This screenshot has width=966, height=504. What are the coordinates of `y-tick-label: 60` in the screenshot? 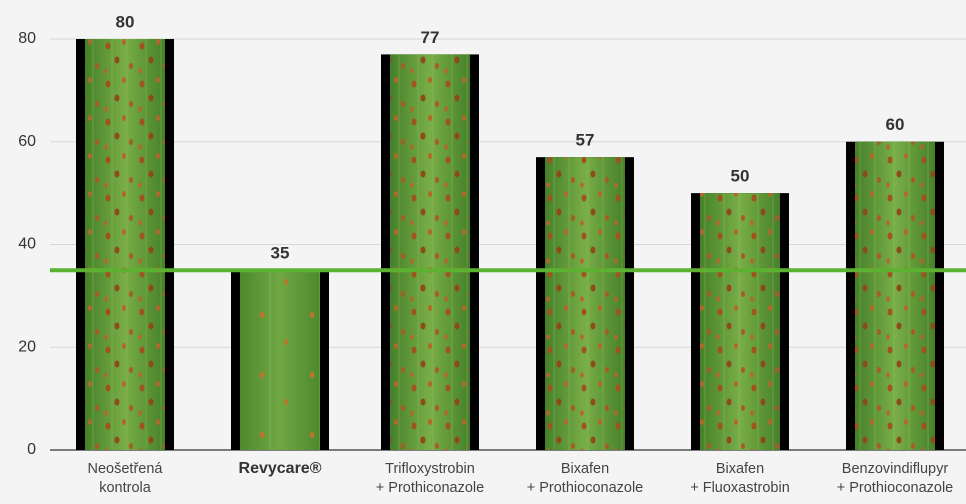 It's located at (27, 141).